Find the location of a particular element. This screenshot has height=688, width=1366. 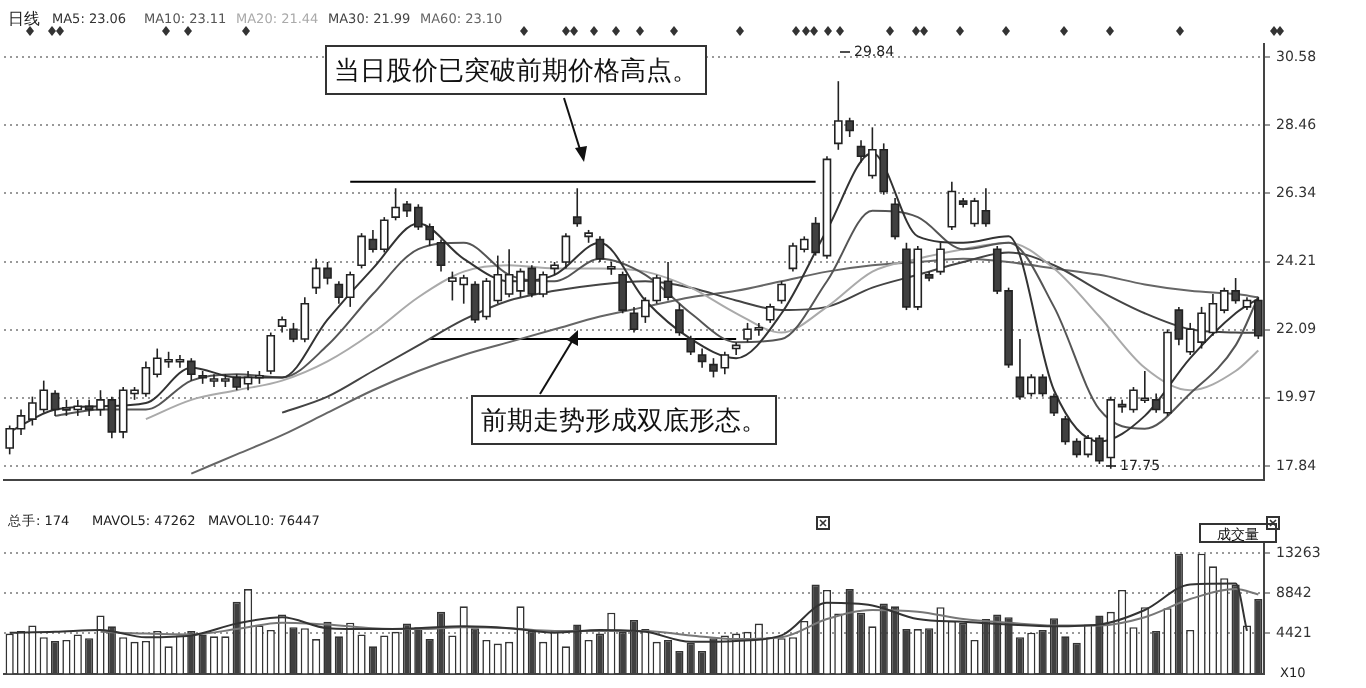

annotation: 前期走势形成双底形态。 is located at coordinates (624, 419).